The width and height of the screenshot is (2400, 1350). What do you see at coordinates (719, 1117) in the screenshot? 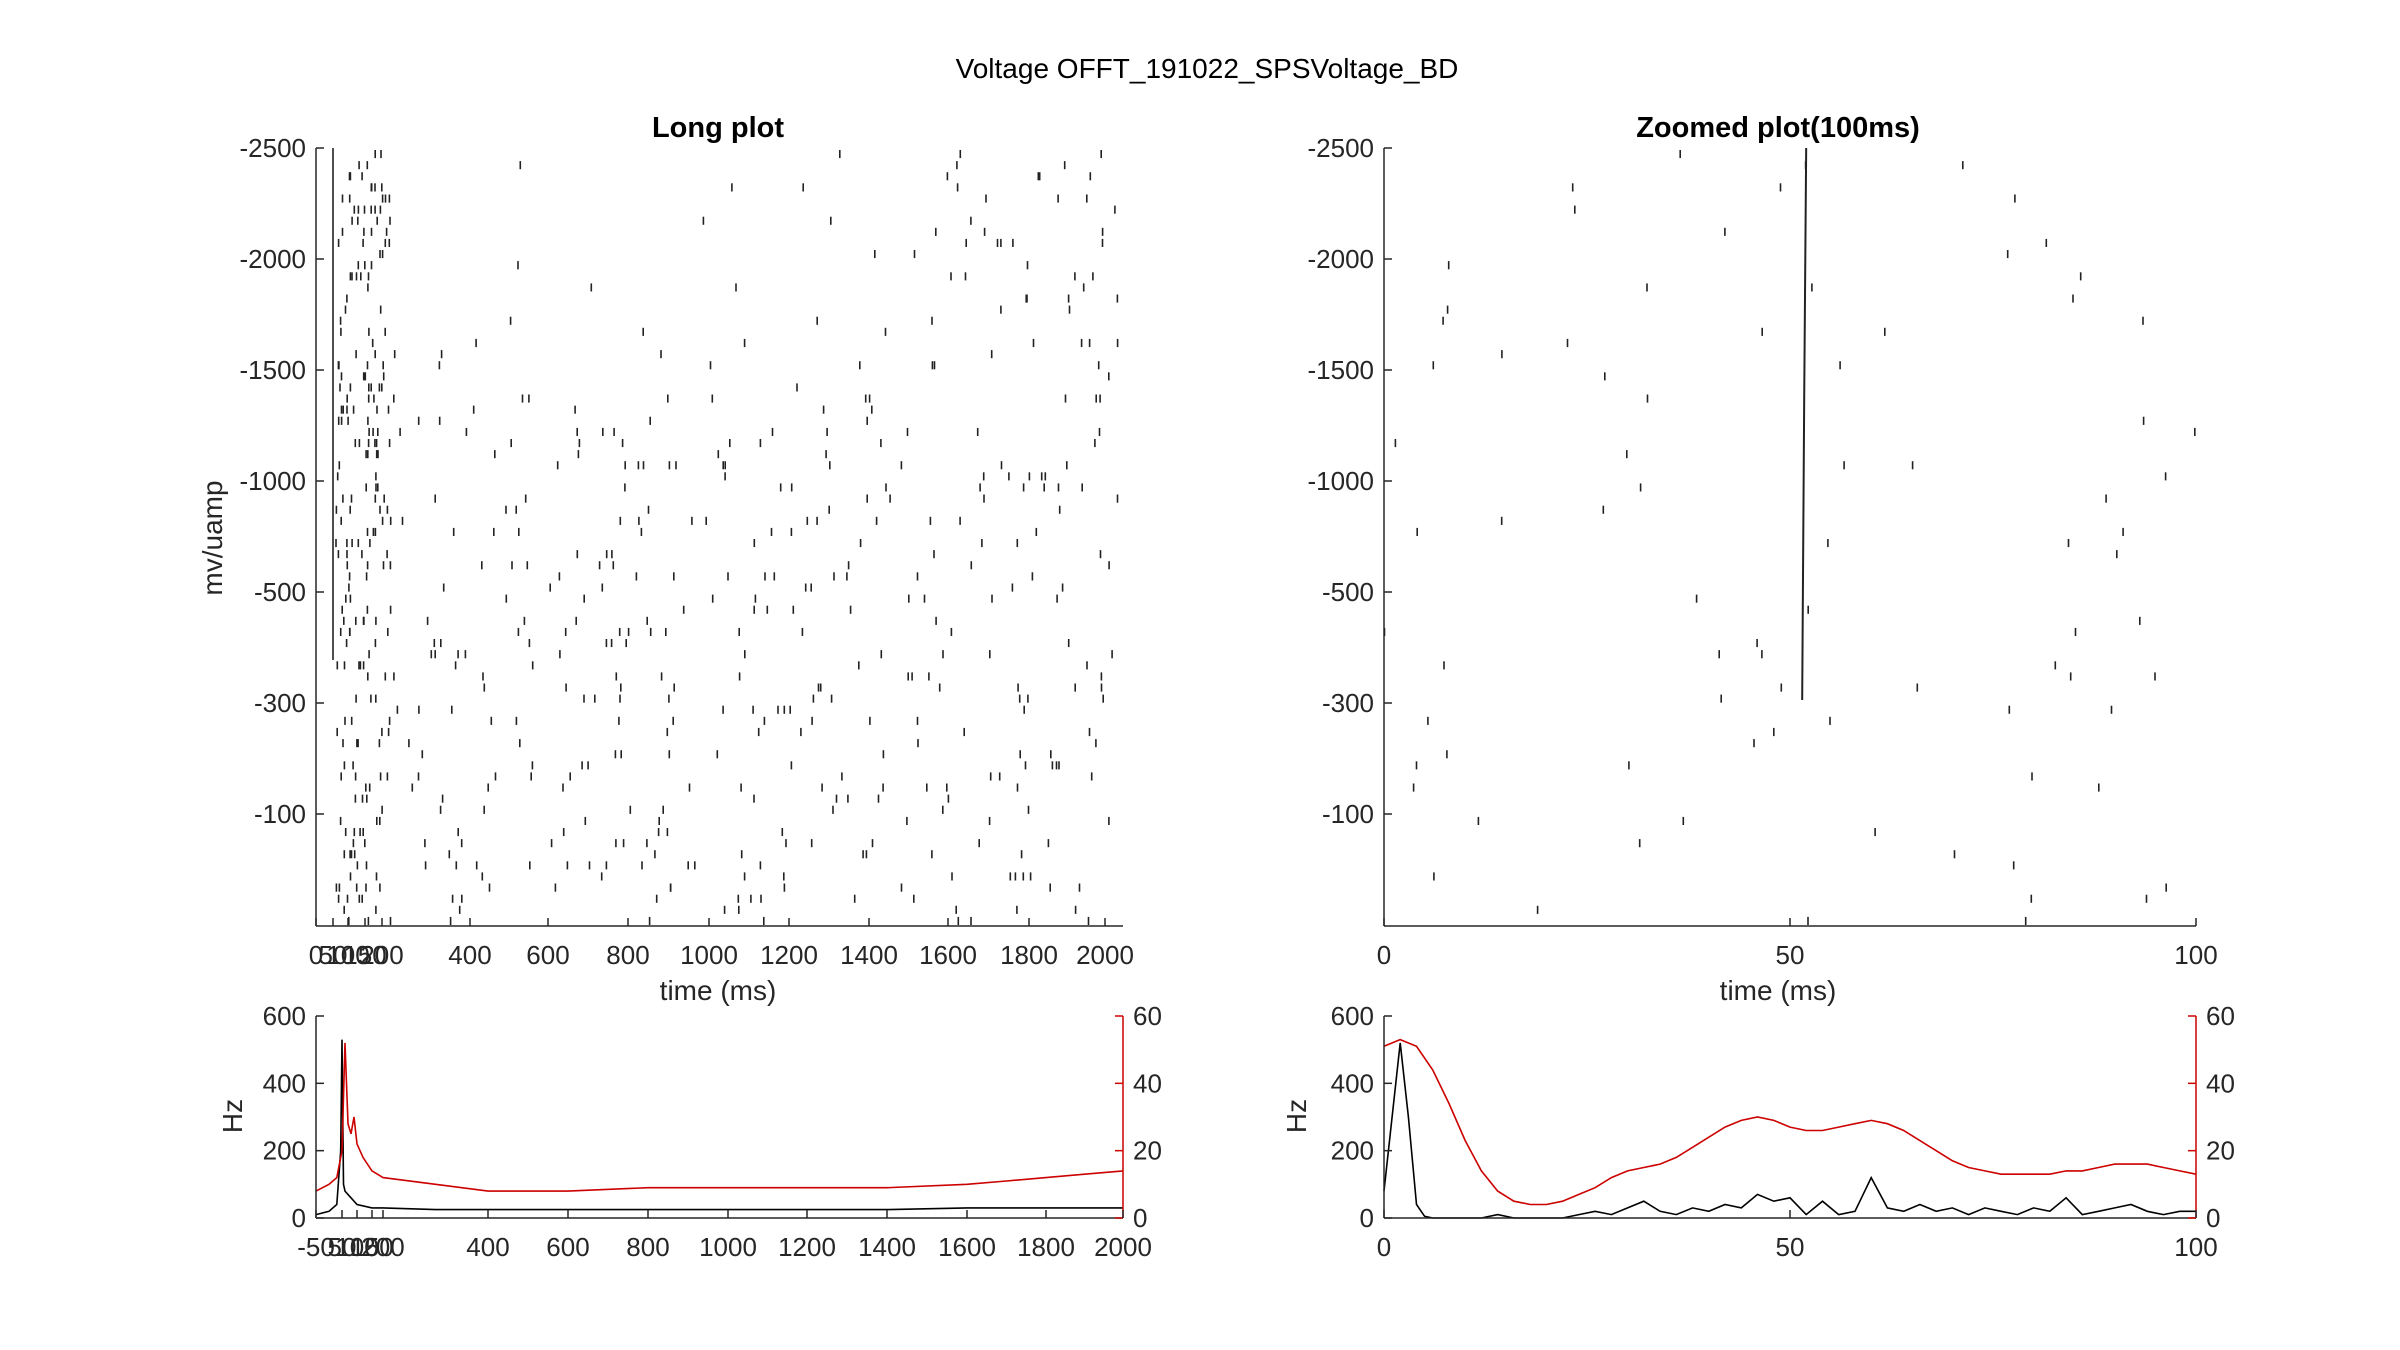
I see `long-rate-smoothed-rate-line` at bounding box center [719, 1117].